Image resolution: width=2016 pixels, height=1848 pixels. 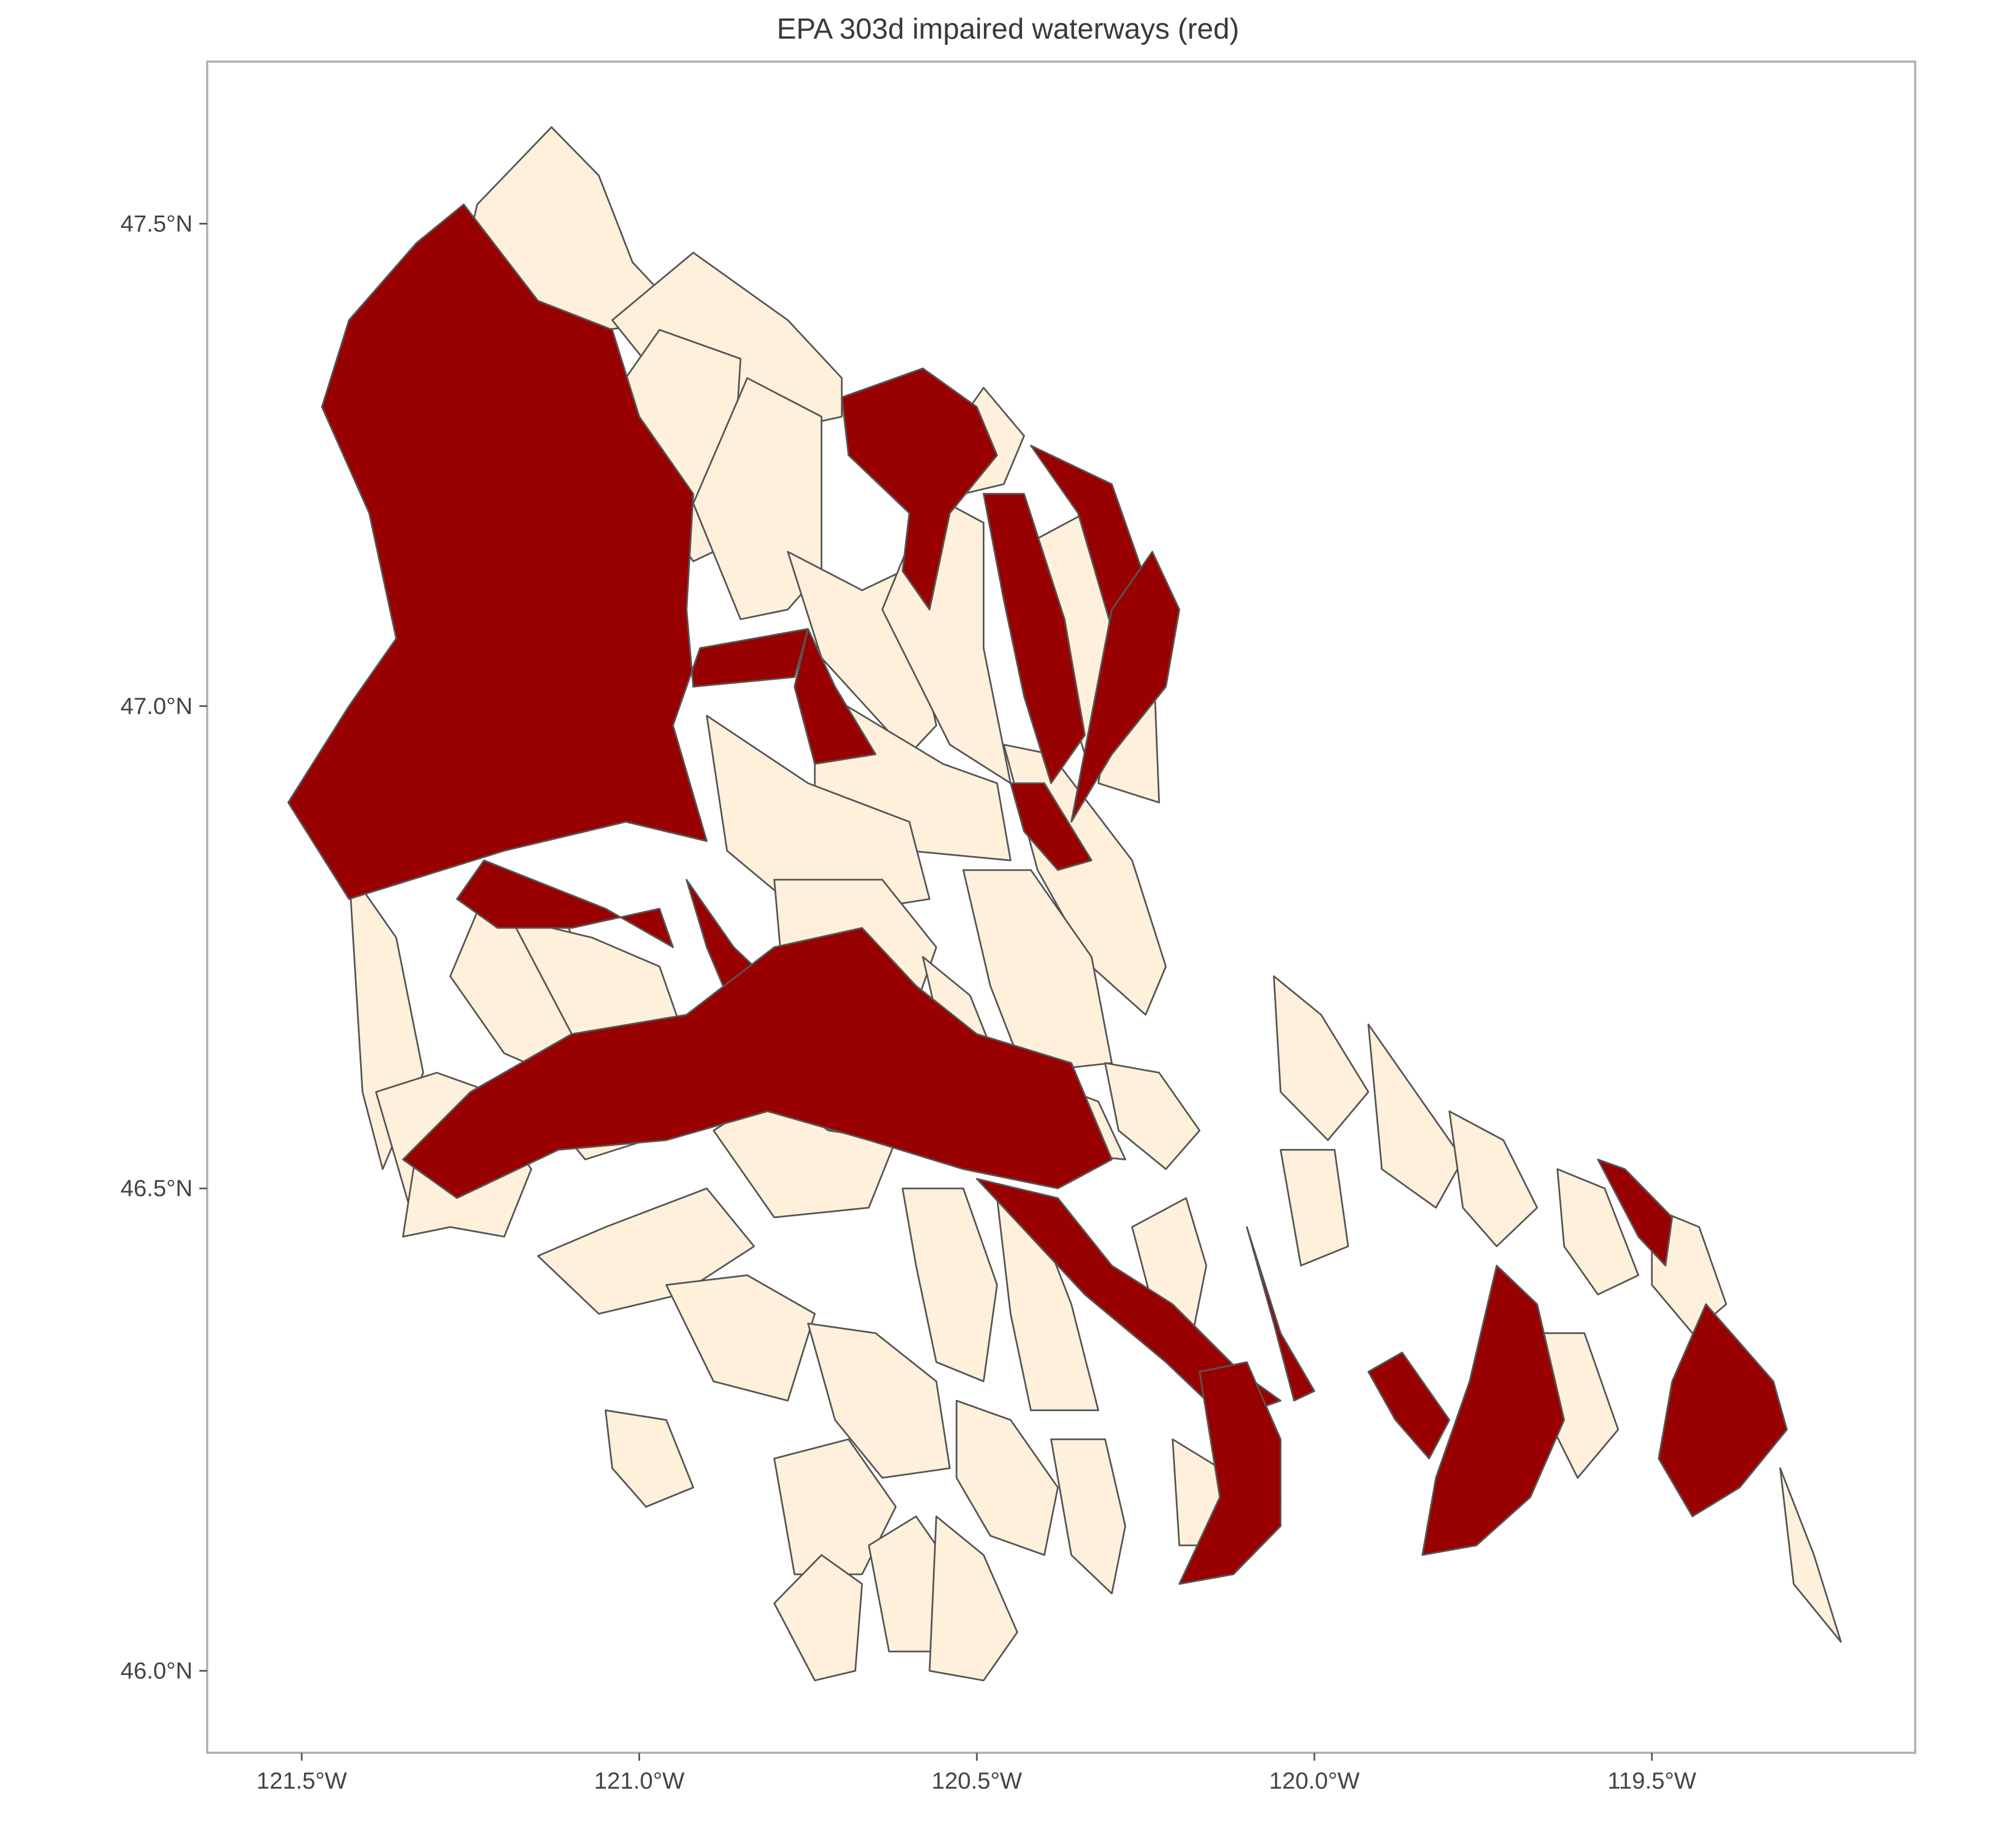 I want to click on y-tick-label: 47.5°N, so click(x=157, y=223).